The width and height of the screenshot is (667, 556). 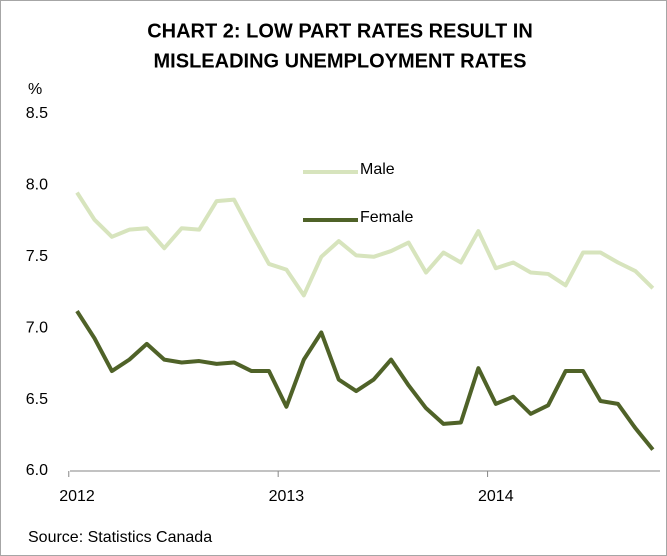 What do you see at coordinates (37, 256) in the screenshot?
I see `y-tick-label: 7.5` at bounding box center [37, 256].